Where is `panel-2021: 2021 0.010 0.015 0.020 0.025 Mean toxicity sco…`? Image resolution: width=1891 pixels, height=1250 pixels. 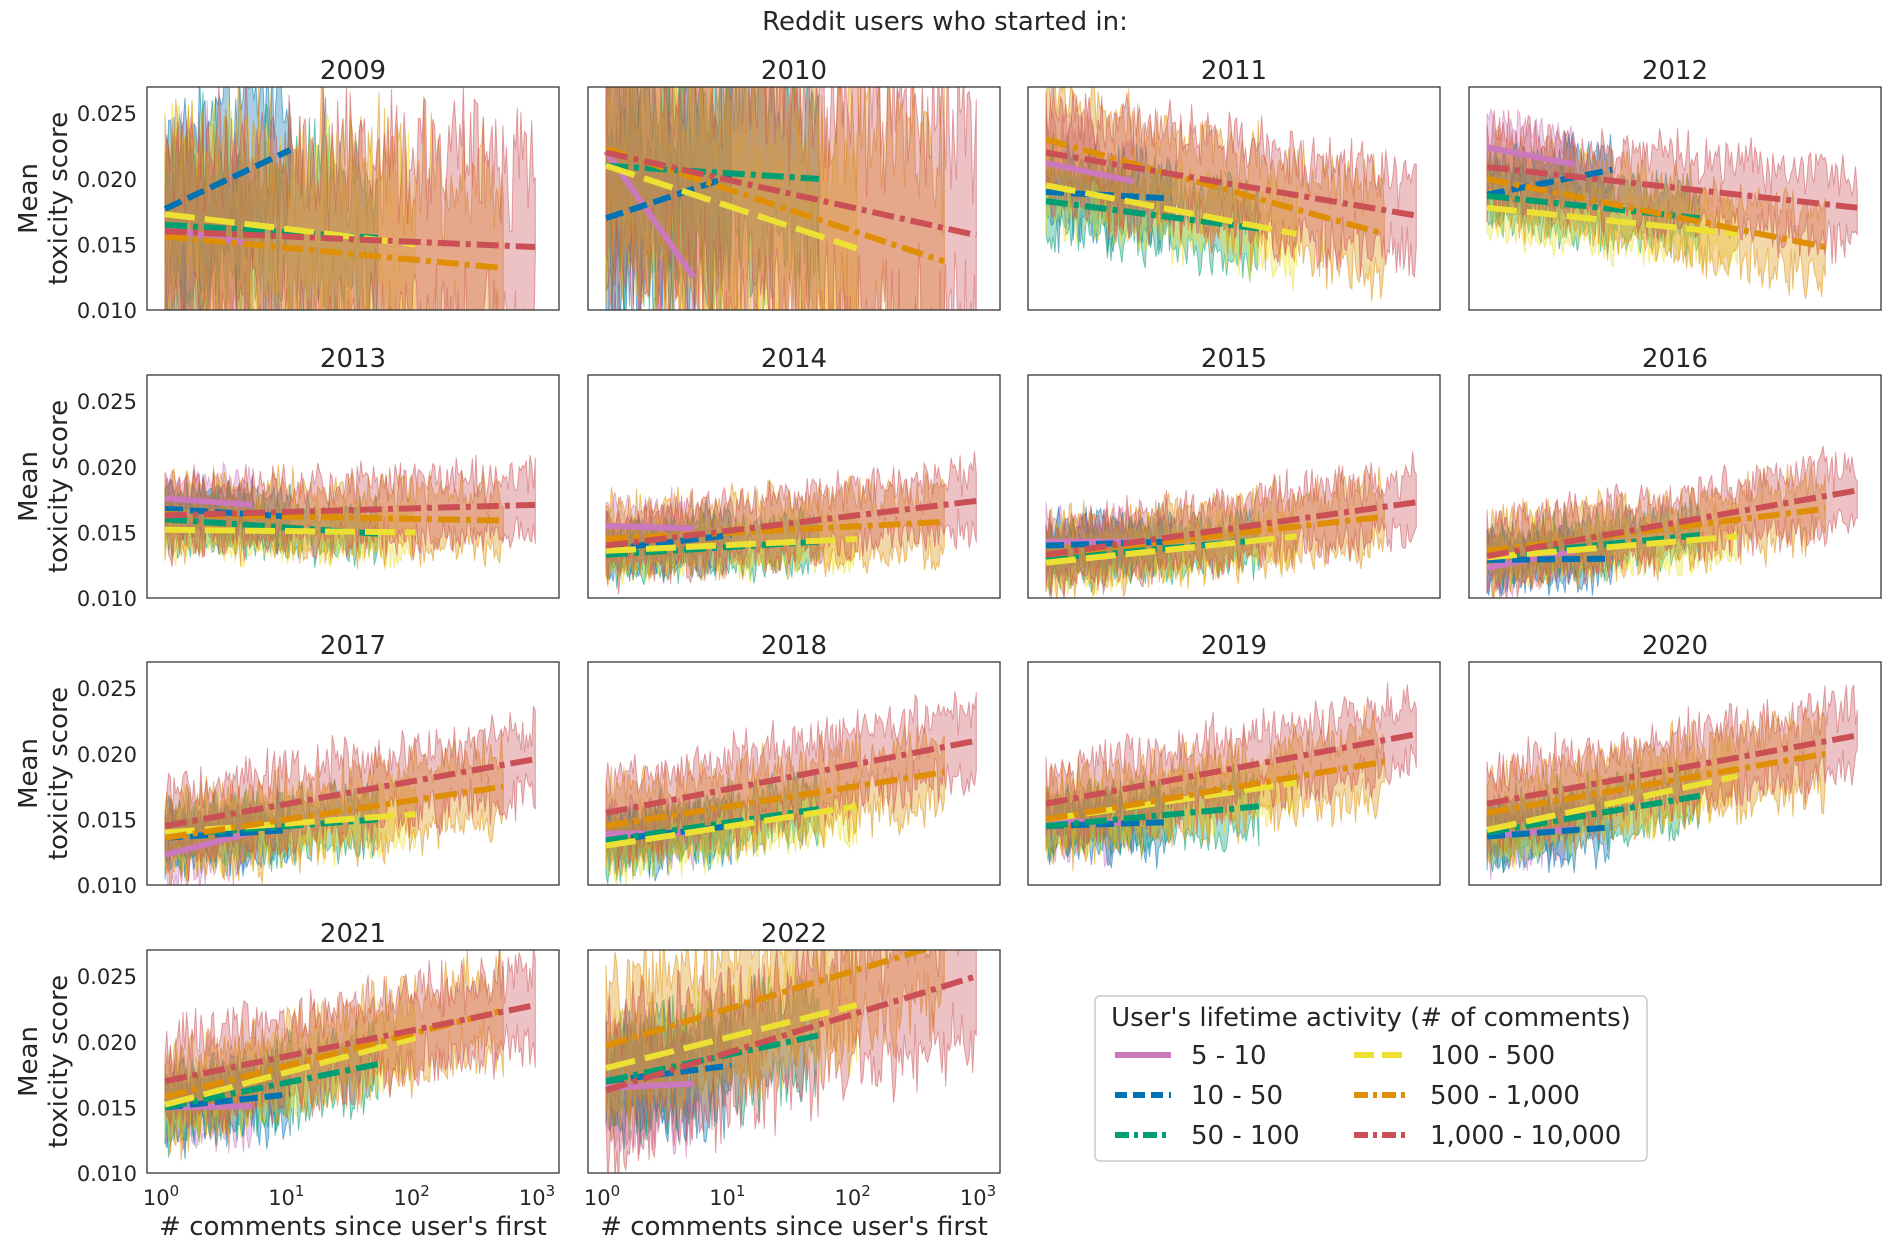
panel-2021: 2021 0.010 0.015 0.020 0.025 Mean toxicity sco… is located at coordinates (287, 1080).